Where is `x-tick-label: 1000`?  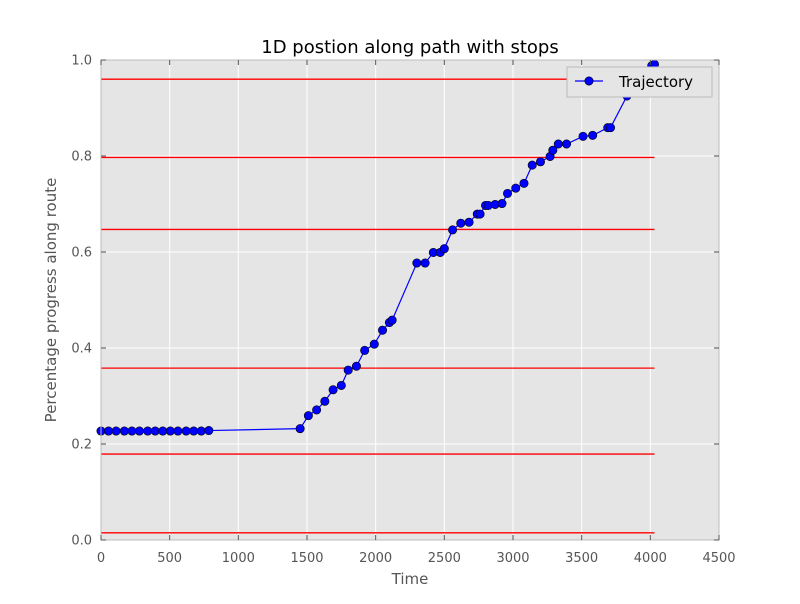 x-tick-label: 1000 is located at coordinates (238, 558).